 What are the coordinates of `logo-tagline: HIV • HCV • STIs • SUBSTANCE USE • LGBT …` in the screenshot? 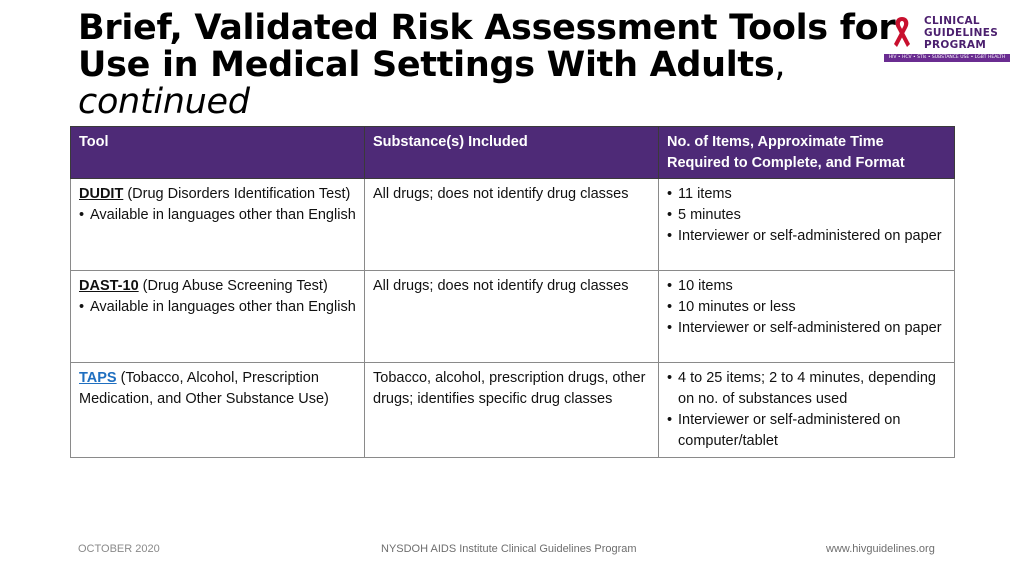 It's located at (947, 58).